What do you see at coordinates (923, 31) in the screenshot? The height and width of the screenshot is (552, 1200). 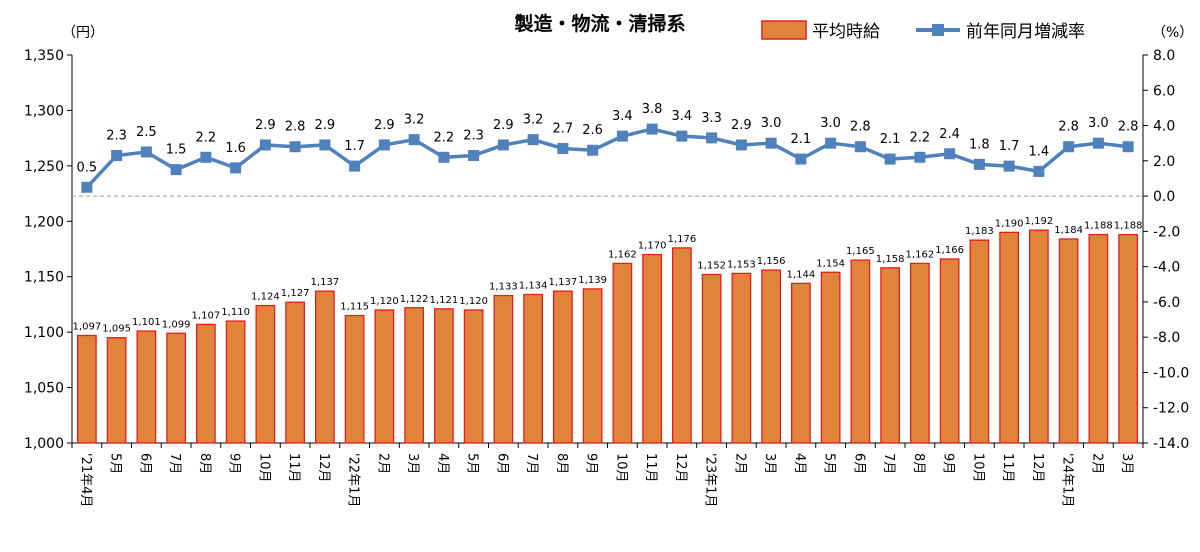 I see `legend: 平均時給 前年同月増減率` at bounding box center [923, 31].